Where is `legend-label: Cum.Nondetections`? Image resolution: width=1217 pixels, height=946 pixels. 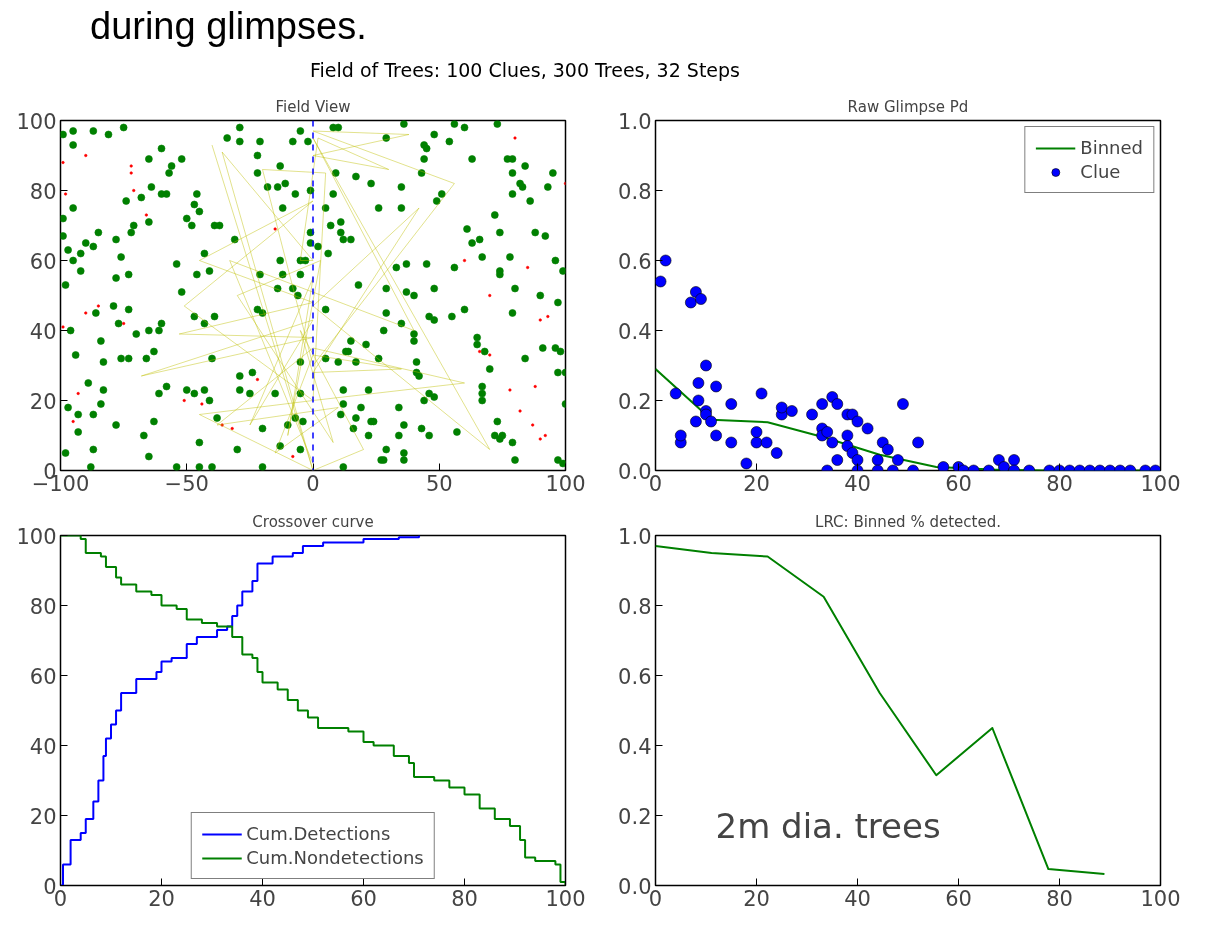 legend-label: Cum.Nondetections is located at coordinates (335, 857).